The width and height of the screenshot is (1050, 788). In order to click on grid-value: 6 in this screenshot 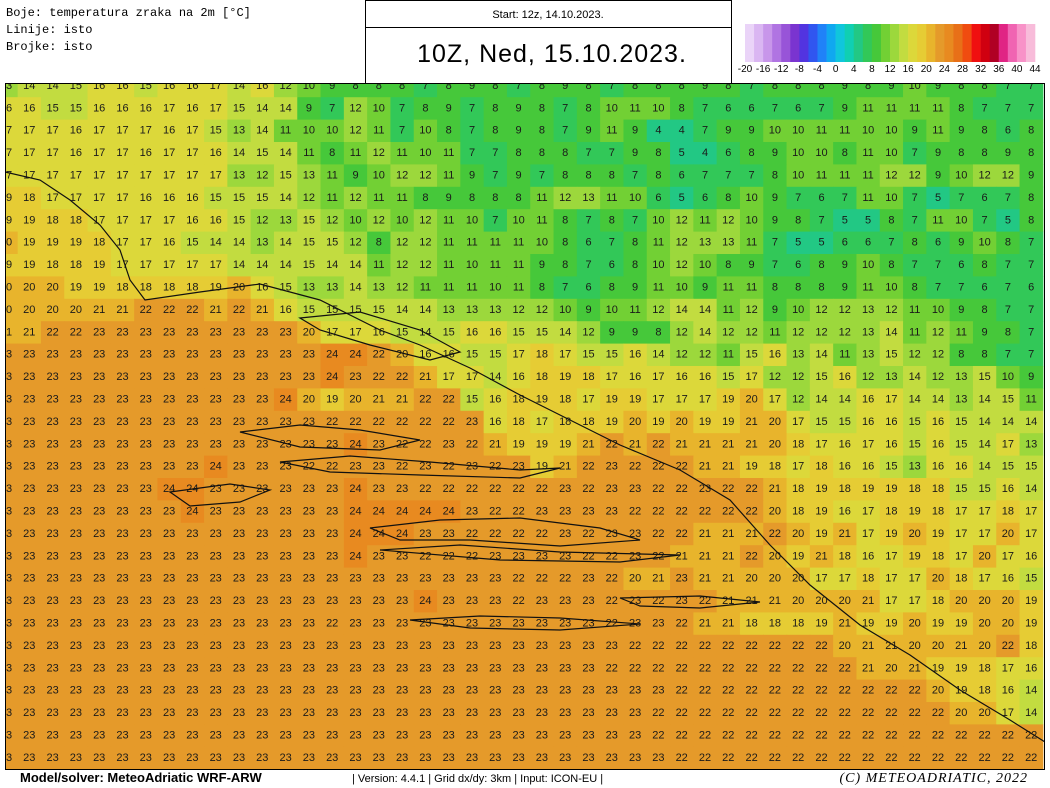, I will do `click(938, 243)`.